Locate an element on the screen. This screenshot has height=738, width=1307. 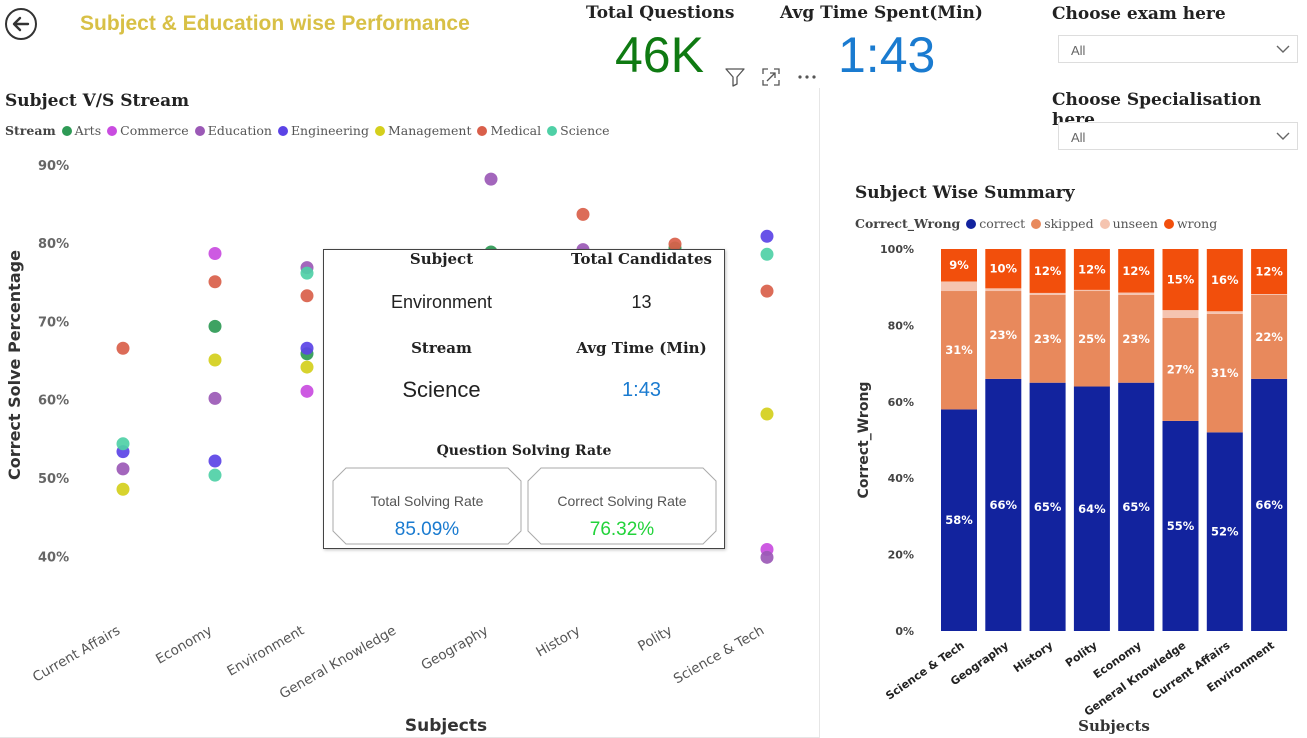
outcome-legend-item-skipped: skipped is located at coordinates (1062, 223).